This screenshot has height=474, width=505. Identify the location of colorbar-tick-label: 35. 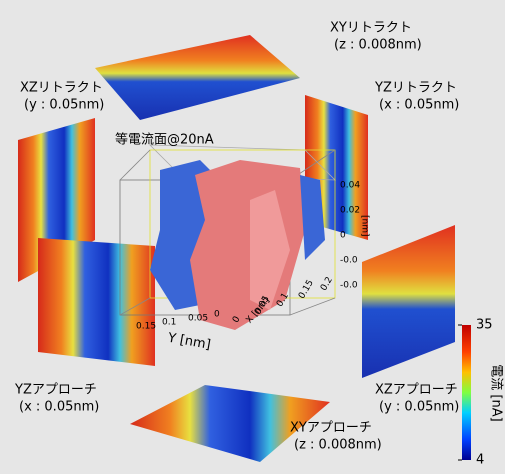
(484, 325).